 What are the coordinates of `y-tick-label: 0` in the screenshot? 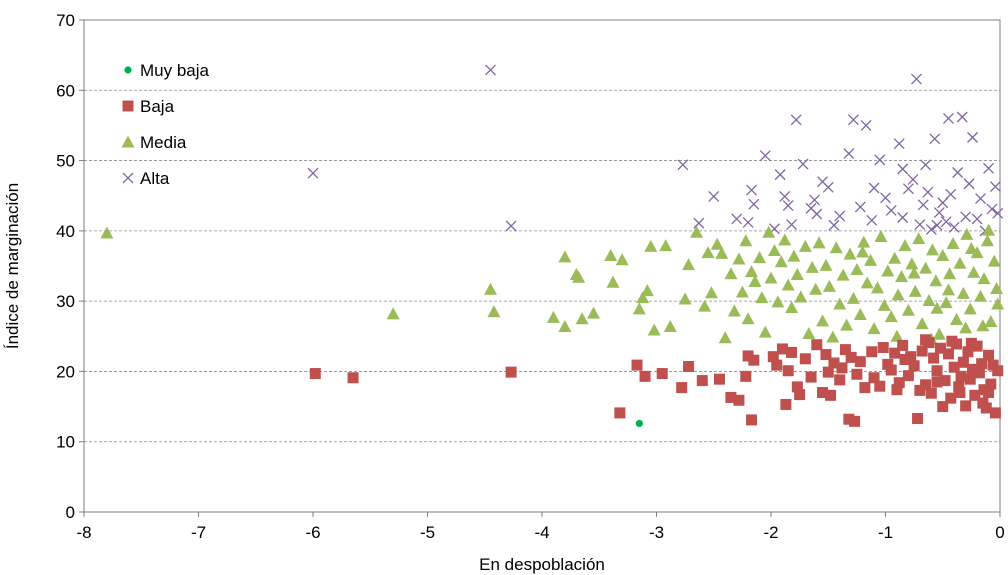 It's located at (70, 512).